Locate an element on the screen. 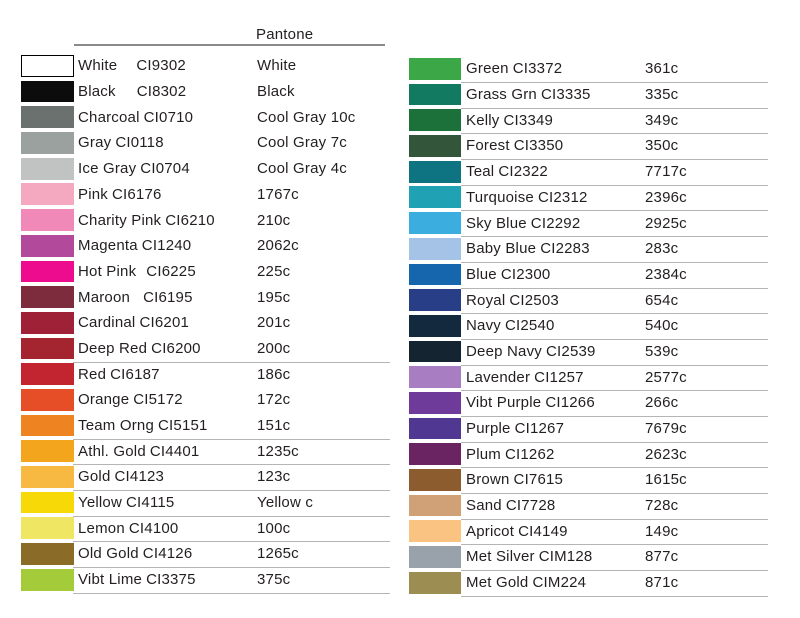 This screenshot has width=800, height=618. color-label-group: Purple CI1267 is located at coordinates (515, 429).